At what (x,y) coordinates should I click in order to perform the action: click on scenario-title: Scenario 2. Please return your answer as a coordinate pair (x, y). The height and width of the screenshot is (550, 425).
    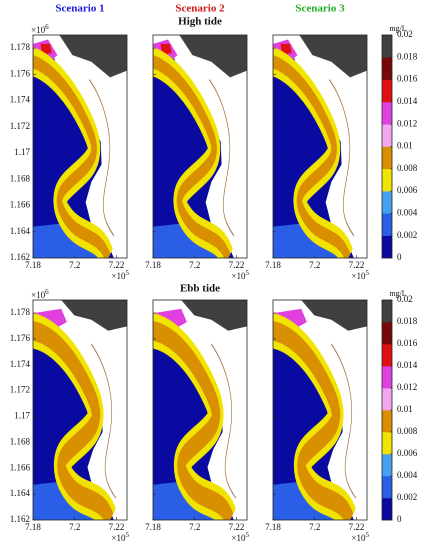
    Looking at the image, I should click on (200, 9).